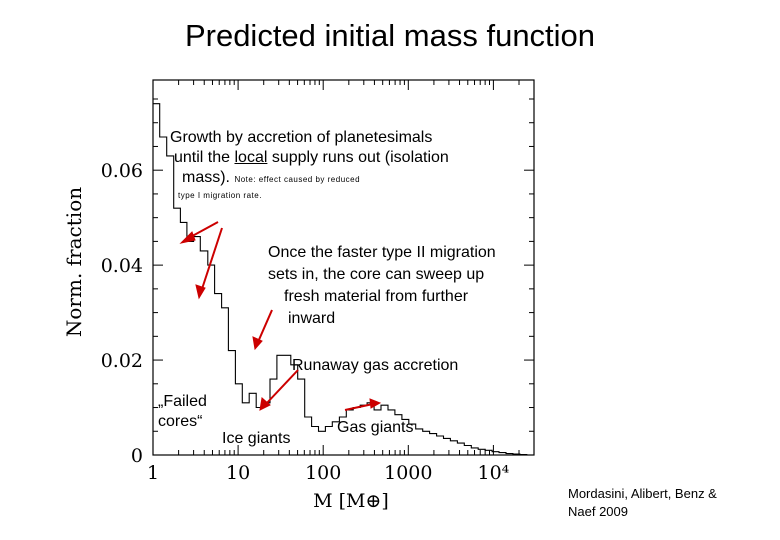 This screenshot has height=540, width=780. Describe the element at coordinates (251, 157) in the screenshot. I see `isolation-line-2-underlined: local` at that location.